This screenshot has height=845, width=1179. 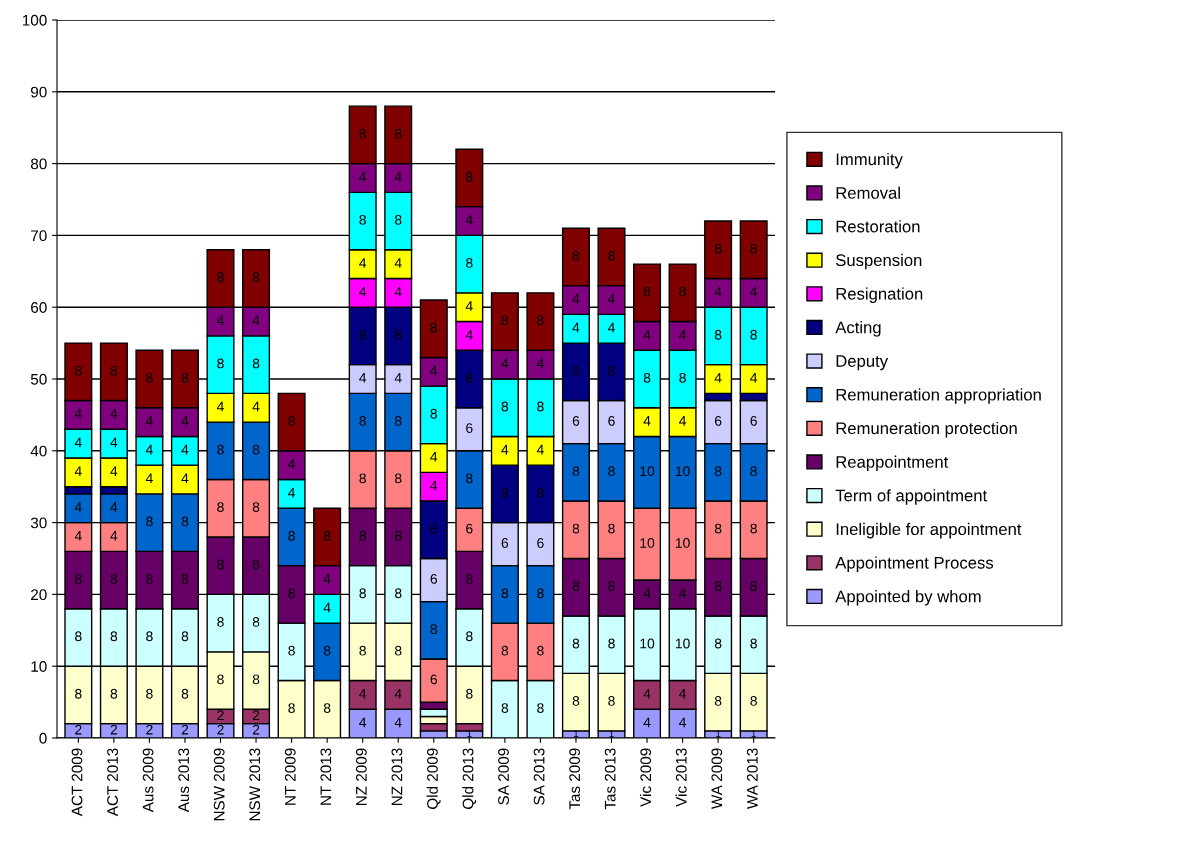 What do you see at coordinates (34, 20) in the screenshot?
I see `y-tick-label: 100` at bounding box center [34, 20].